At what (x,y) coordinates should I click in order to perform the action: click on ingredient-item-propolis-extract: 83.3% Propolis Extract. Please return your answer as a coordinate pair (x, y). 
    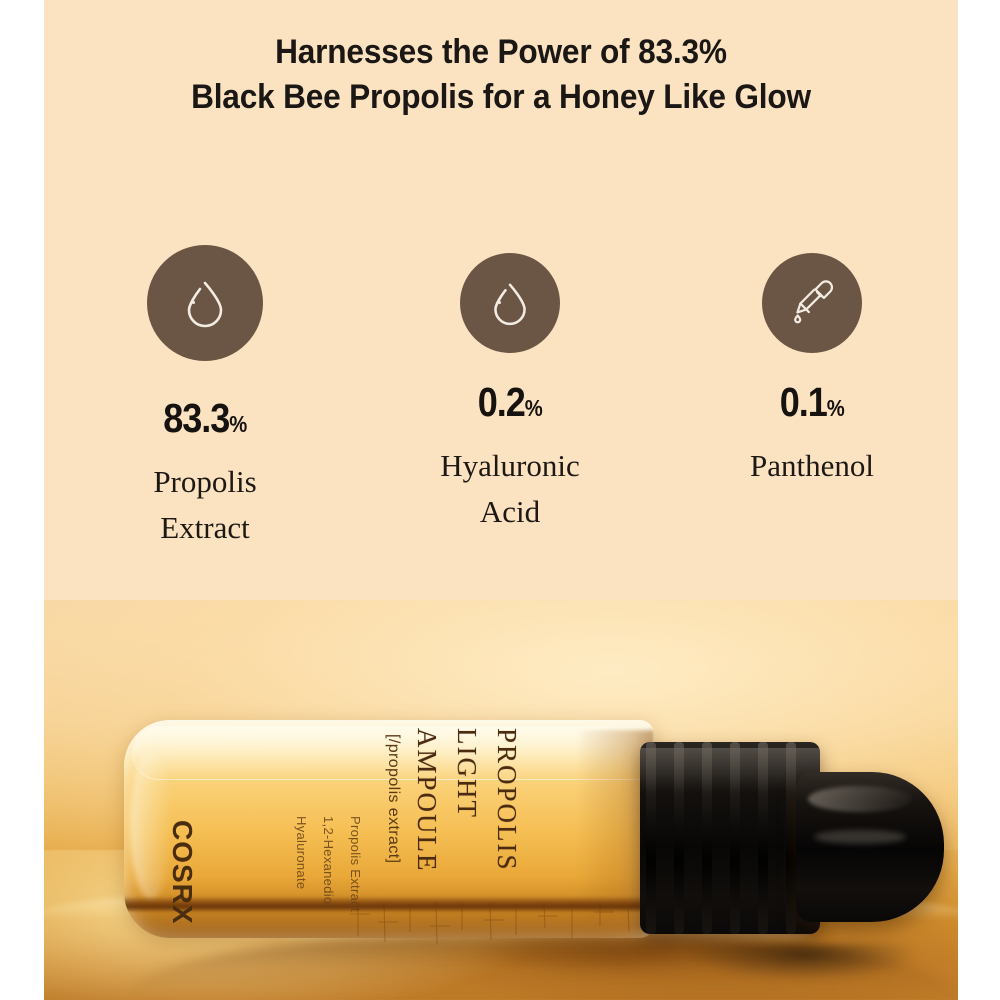
    Looking at the image, I should click on (205, 398).